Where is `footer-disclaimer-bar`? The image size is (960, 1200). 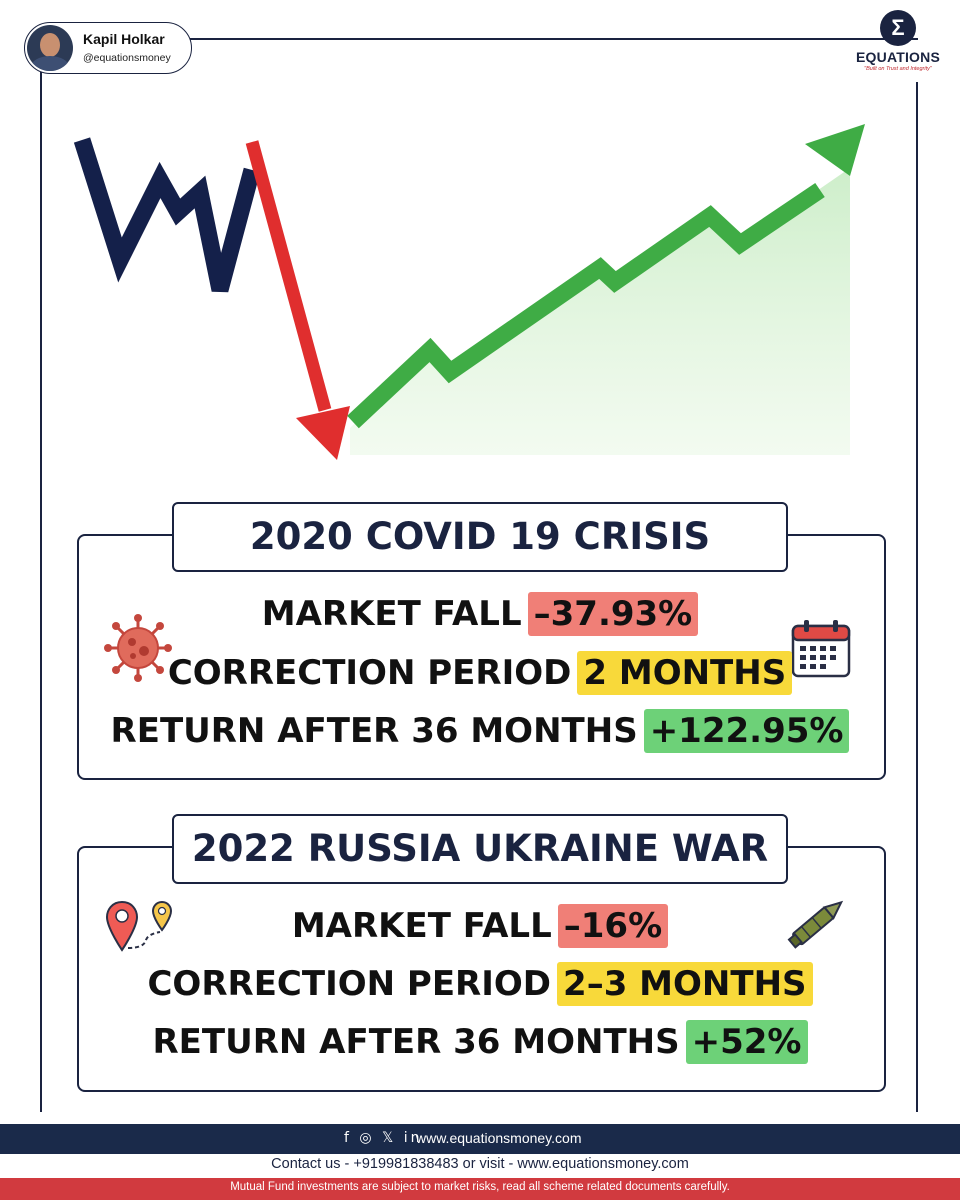
footer-disclaimer-bar is located at coordinates (480, 1189).